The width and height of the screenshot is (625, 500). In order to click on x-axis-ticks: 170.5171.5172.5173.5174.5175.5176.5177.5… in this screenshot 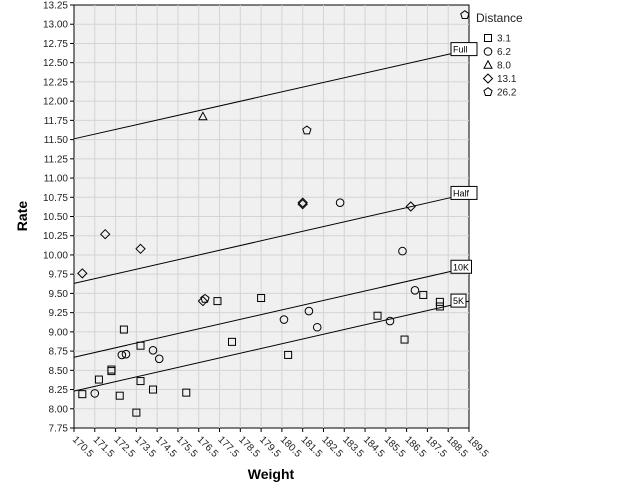, I will do `click(280, 444)`.